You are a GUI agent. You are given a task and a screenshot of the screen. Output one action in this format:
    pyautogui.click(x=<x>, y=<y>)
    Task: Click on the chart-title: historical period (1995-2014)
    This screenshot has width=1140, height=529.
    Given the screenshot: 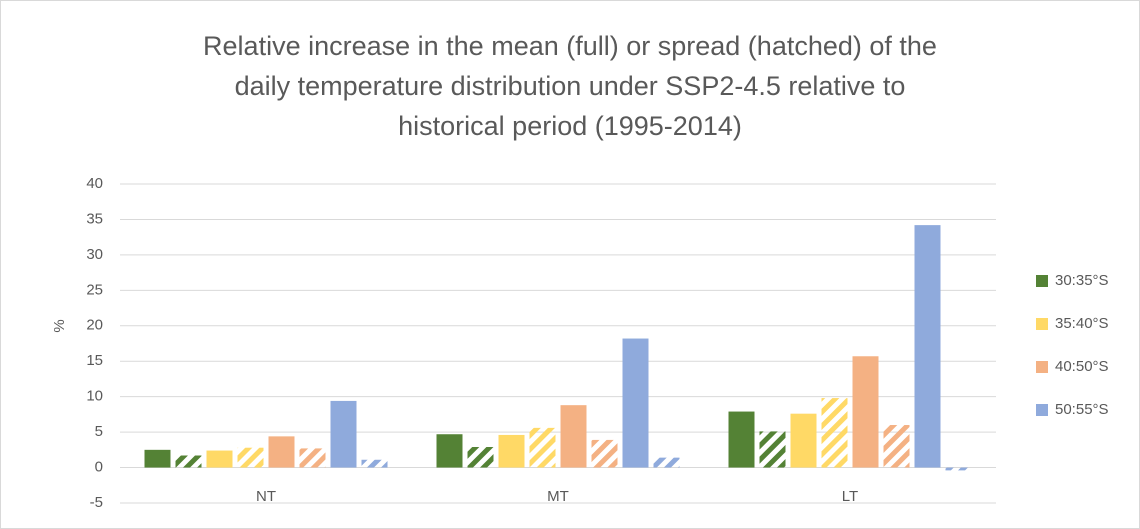 What is the action you would take?
    pyautogui.click(x=570, y=126)
    